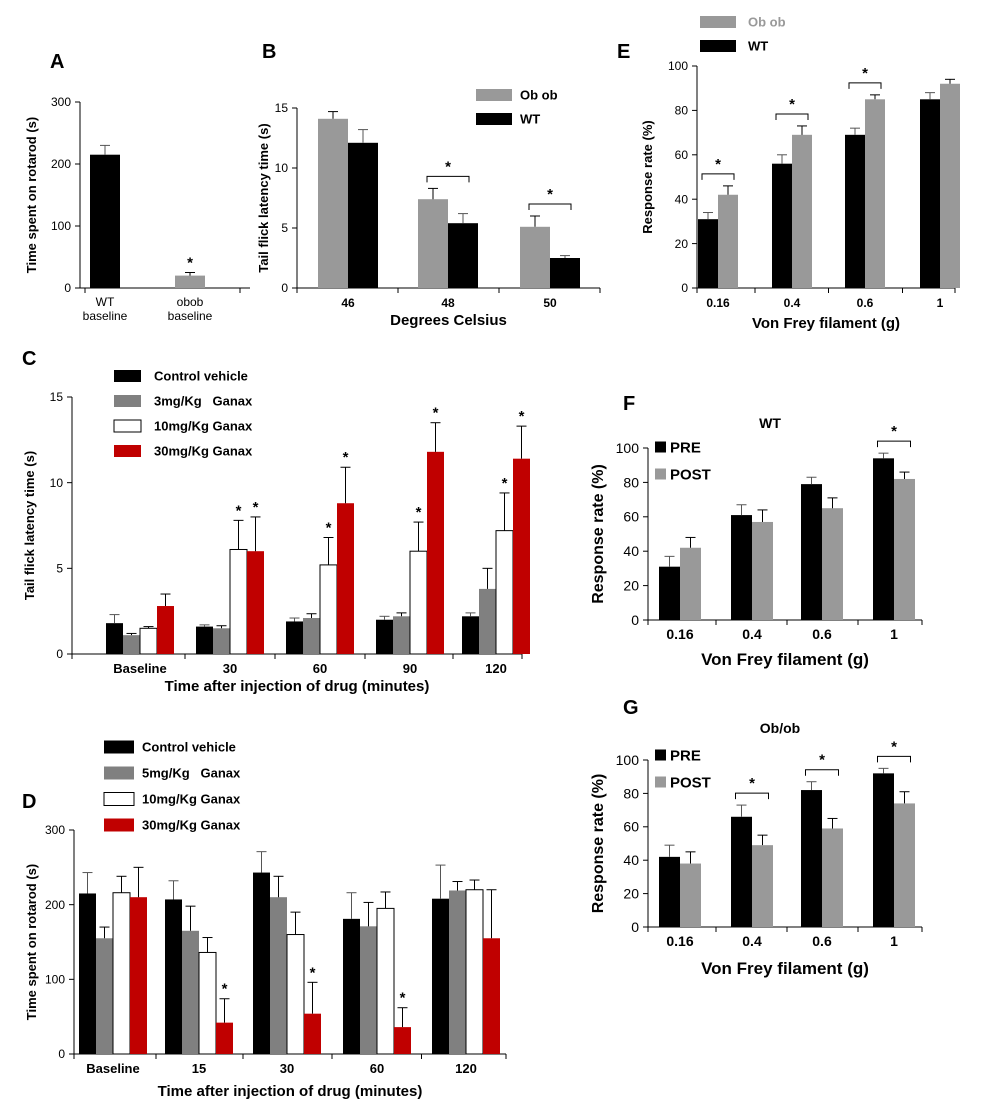  What do you see at coordinates (598, 844) in the screenshot?
I see `y-axis-title: Response rate (%)` at bounding box center [598, 844].